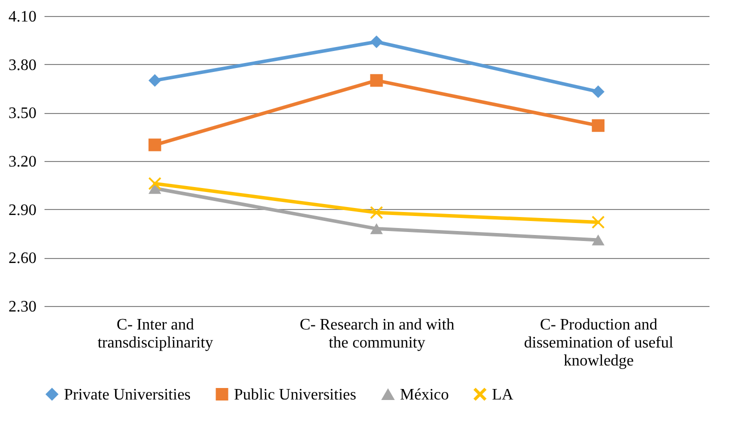  What do you see at coordinates (127, 395) in the screenshot?
I see `legend-label: Private Universities` at bounding box center [127, 395].